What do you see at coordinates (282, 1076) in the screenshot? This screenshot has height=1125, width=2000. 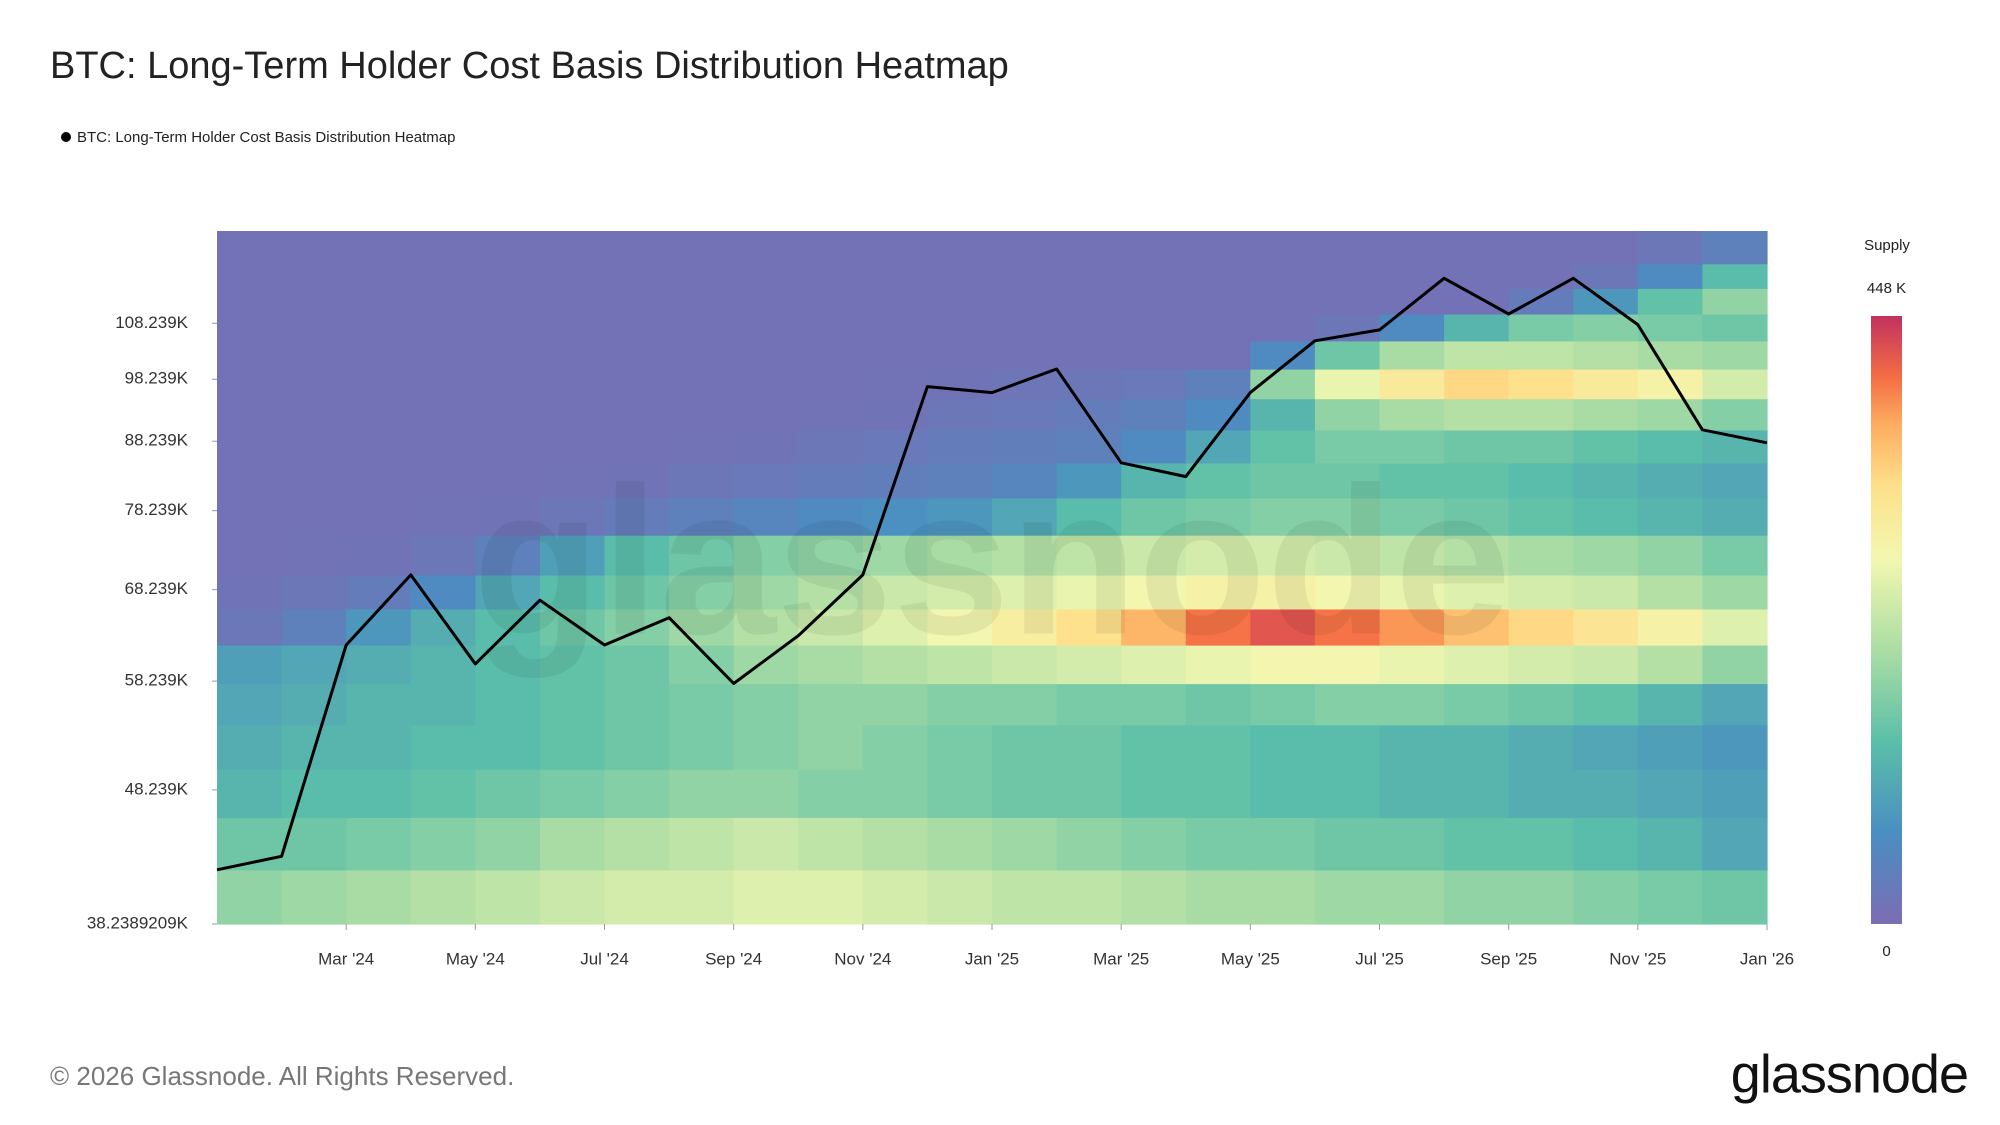 I see `copyright: © 2026 Glassnode. All Rights Reserved.` at bounding box center [282, 1076].